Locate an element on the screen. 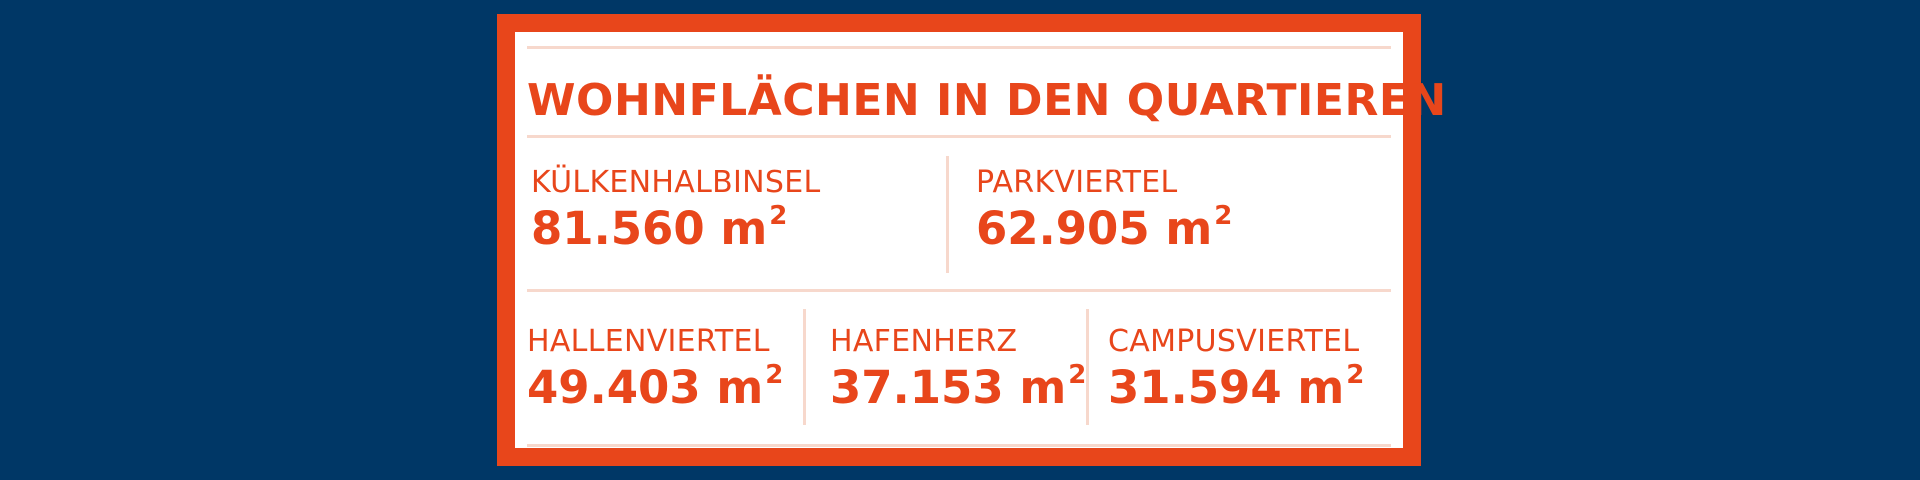 This screenshot has width=1920, height=480. quarter-area: 37.153 m2 is located at coordinates (958, 387).